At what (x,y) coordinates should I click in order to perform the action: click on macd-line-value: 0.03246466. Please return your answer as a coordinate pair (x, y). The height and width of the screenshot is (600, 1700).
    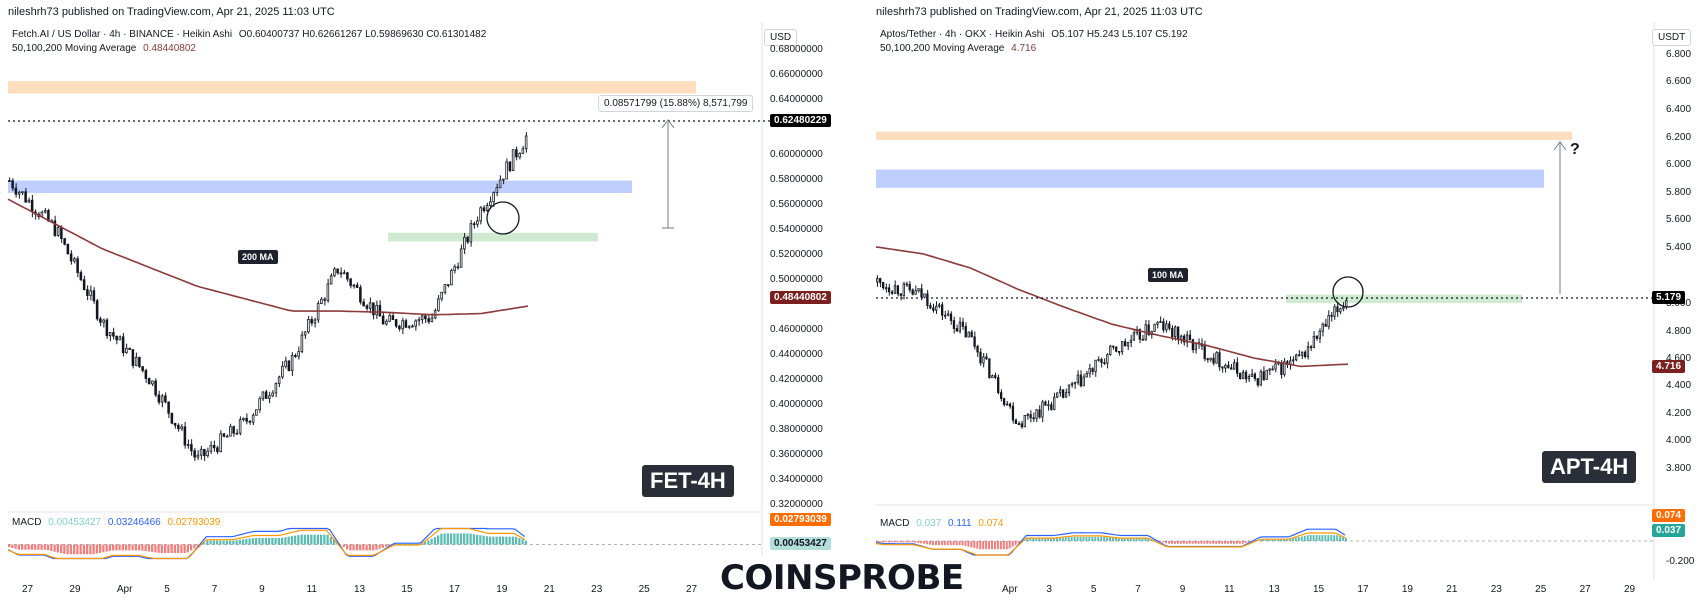
    Looking at the image, I should click on (134, 522).